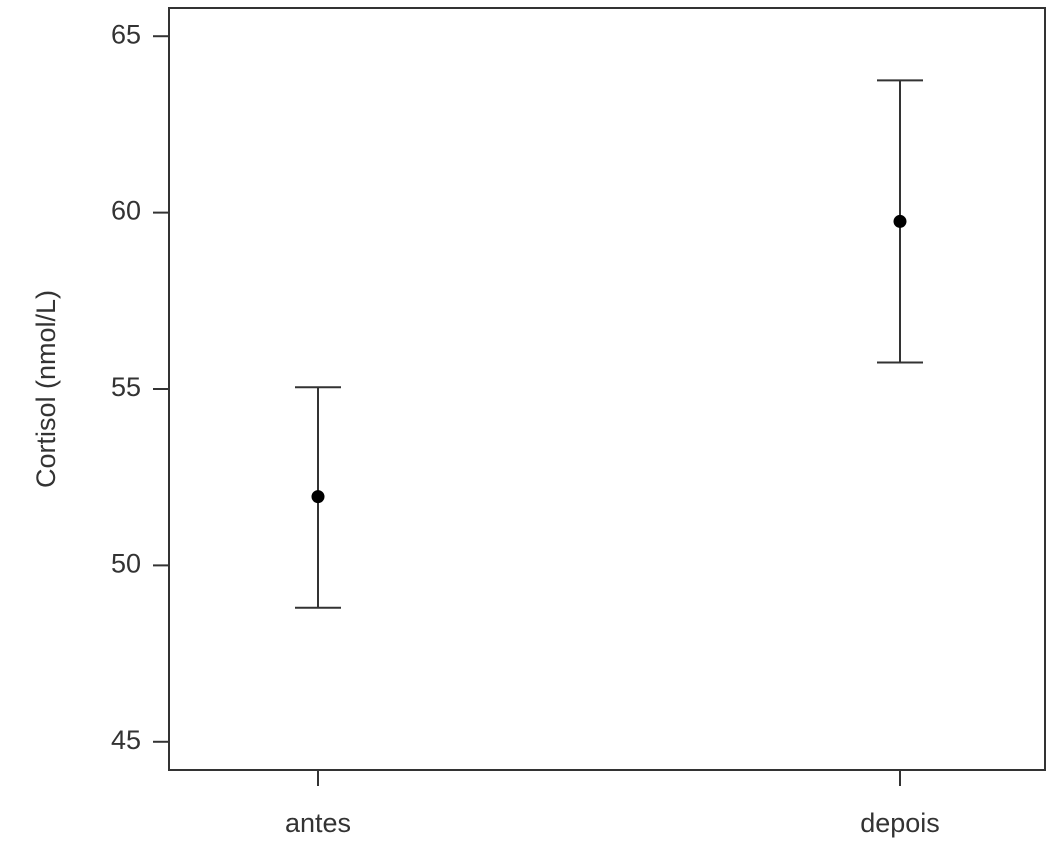 The image size is (1054, 849). I want to click on y-axis-label: Cortisol (nmol/L), so click(46, 389).